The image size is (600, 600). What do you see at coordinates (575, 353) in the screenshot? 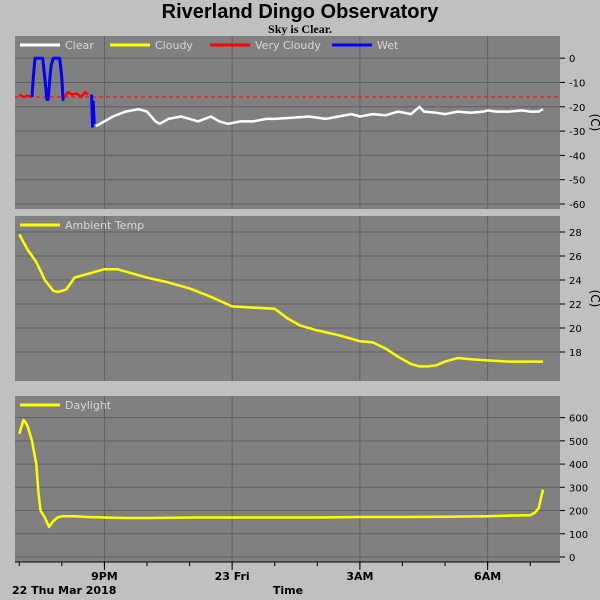
I see `panel-2-ytick-label: 18` at bounding box center [575, 353].